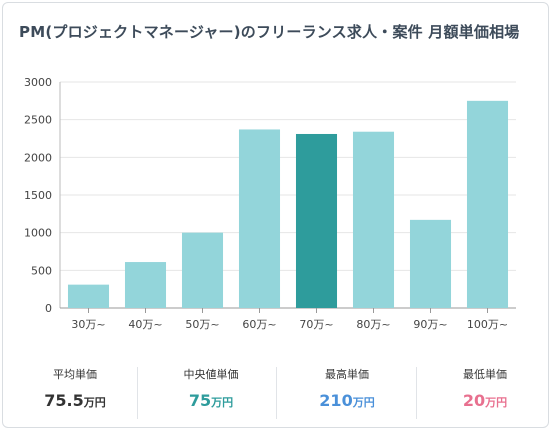 This screenshot has height=432, width=553. Describe the element at coordinates (487, 324) in the screenshot. I see `x-tick-label: 100万~` at that location.